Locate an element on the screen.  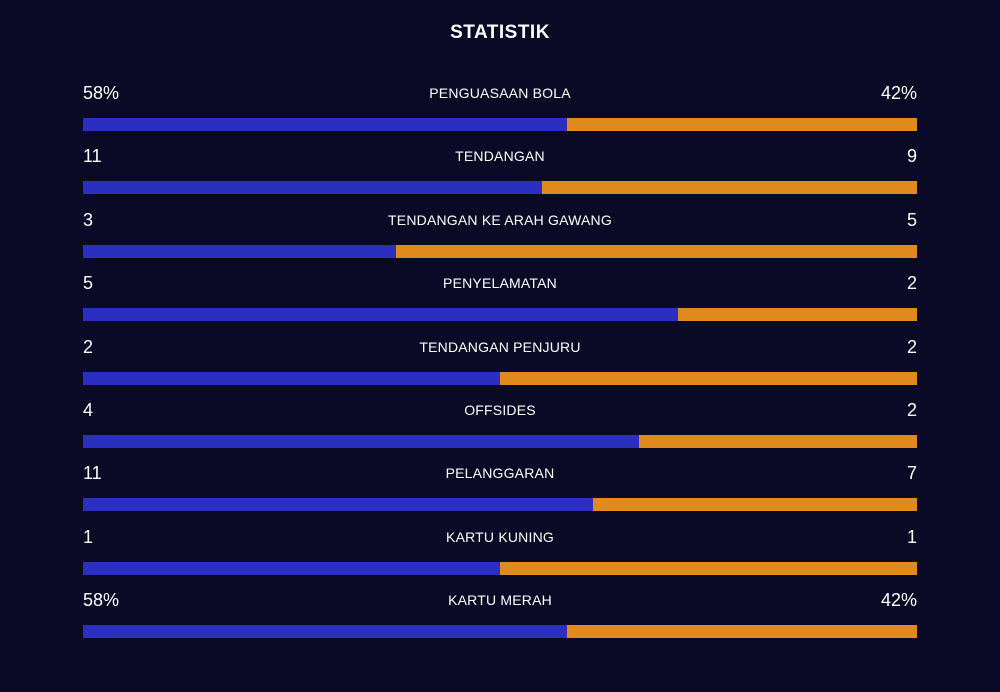
stat-header: 2 TENDANGAN PENJURU 2 is located at coordinates (500, 347).